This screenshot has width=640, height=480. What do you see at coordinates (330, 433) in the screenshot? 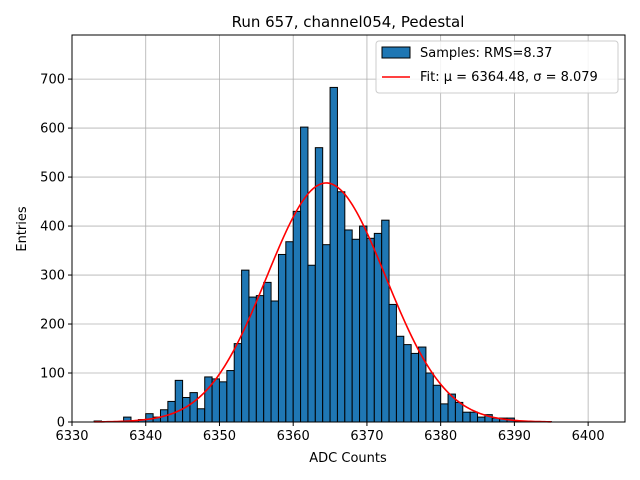
I see `x-axis-ticks: 6330 6340 6350 6360 6370 6380 6390 6400` at bounding box center [330, 433].